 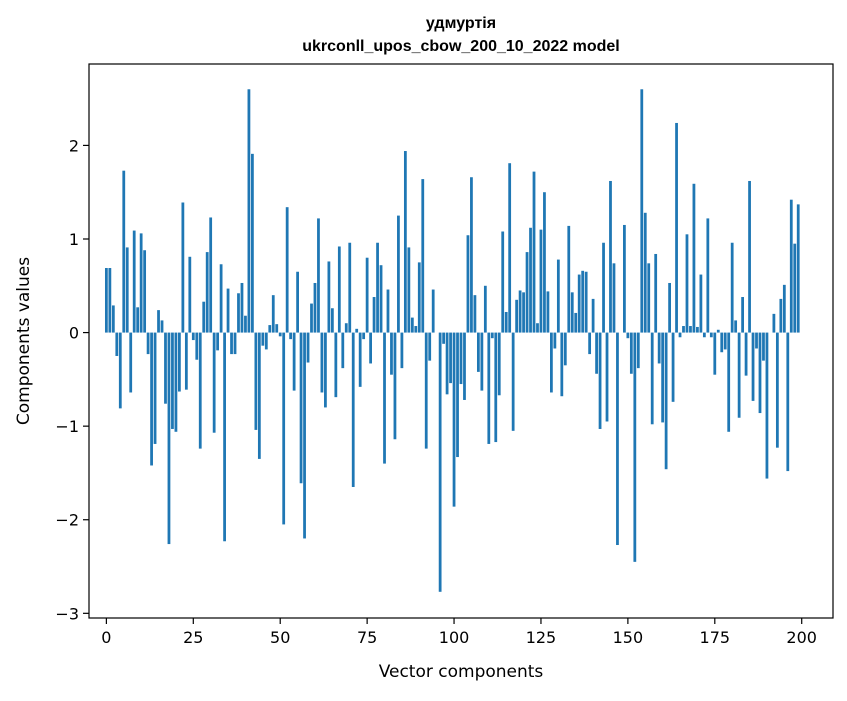 What do you see at coordinates (193, 637) in the screenshot?
I see `x-tick-label: 25` at bounding box center [193, 637].